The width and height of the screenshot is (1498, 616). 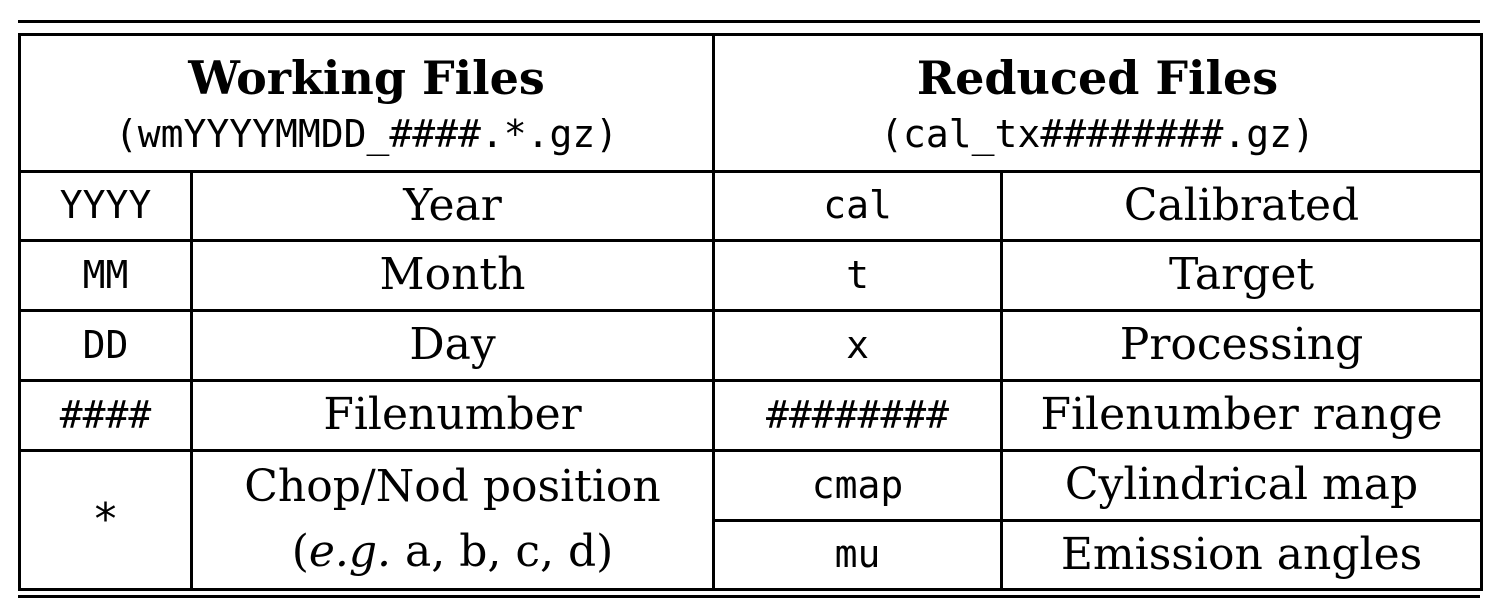 I want to click on chop-nod-examples: a, b, c, d), so click(x=502, y=551).